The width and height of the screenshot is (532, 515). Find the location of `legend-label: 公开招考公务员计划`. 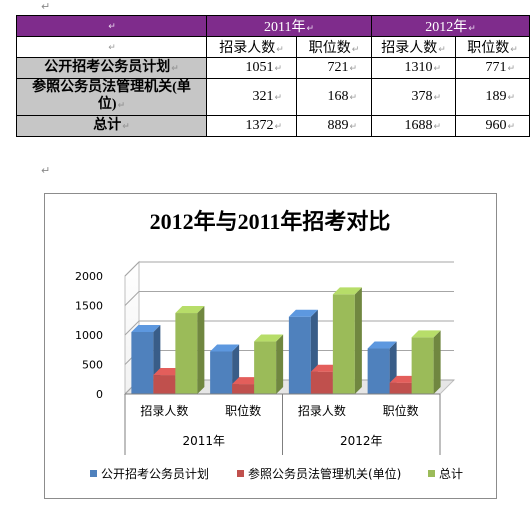

legend-label: 公开招考公务员计划 is located at coordinates (155, 473).